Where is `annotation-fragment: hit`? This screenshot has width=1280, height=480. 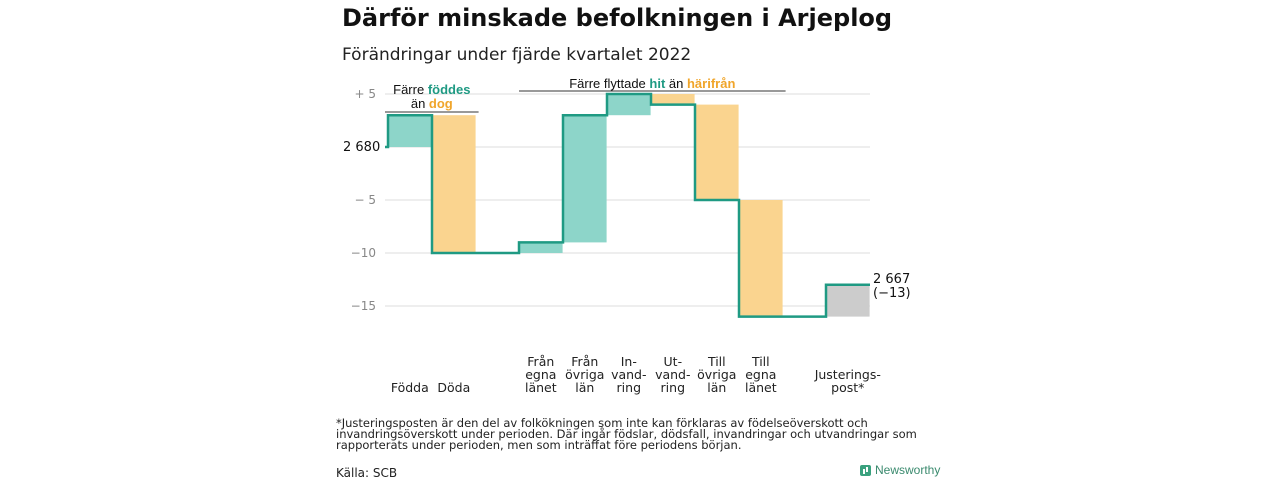
annotation-fragment: hit is located at coordinates (657, 83).